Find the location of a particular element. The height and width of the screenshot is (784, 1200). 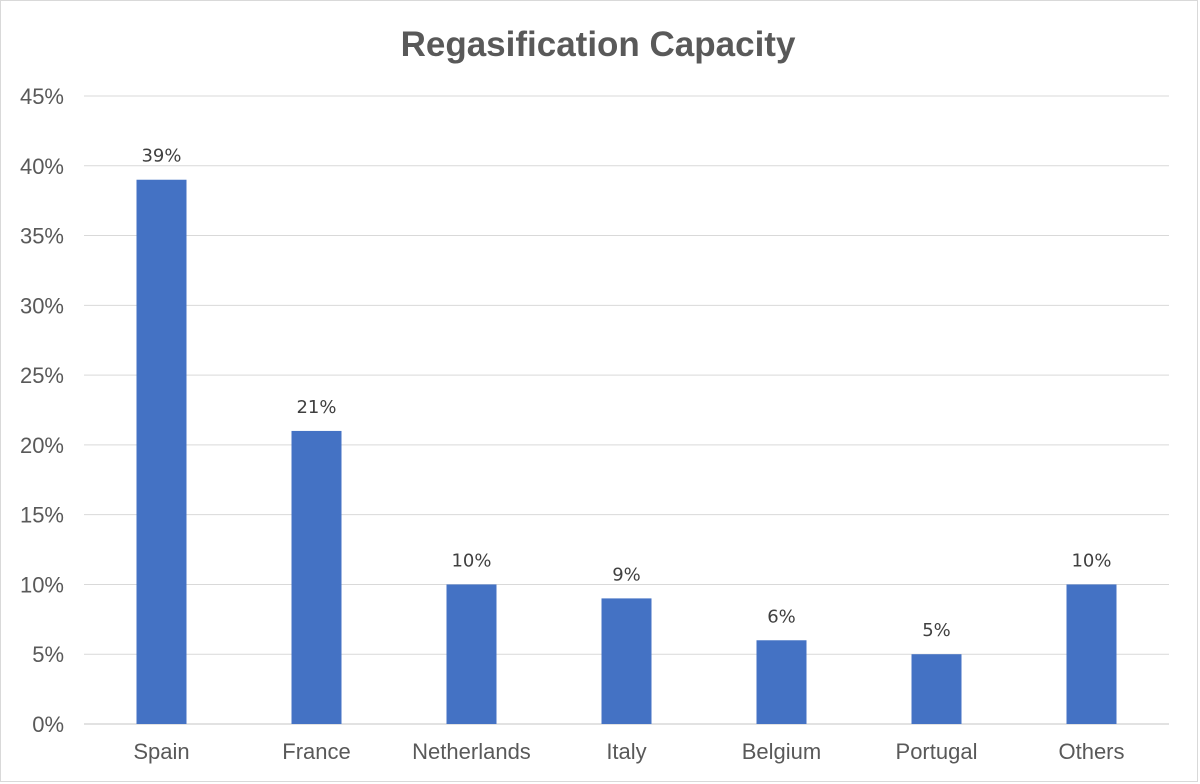

chart-title: Regasification Capacity is located at coordinates (598, 44).